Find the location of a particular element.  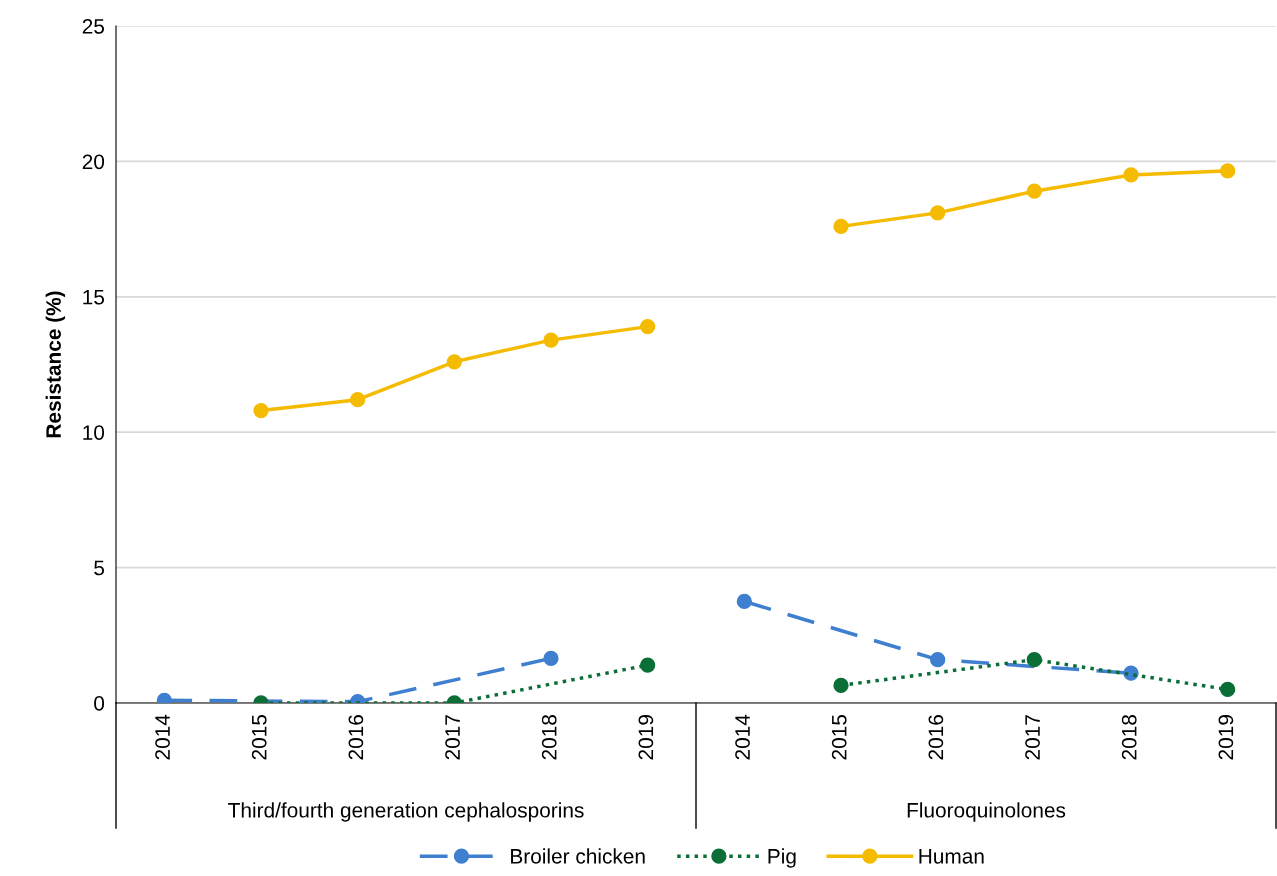

legend-label: Pig is located at coordinates (782, 858).